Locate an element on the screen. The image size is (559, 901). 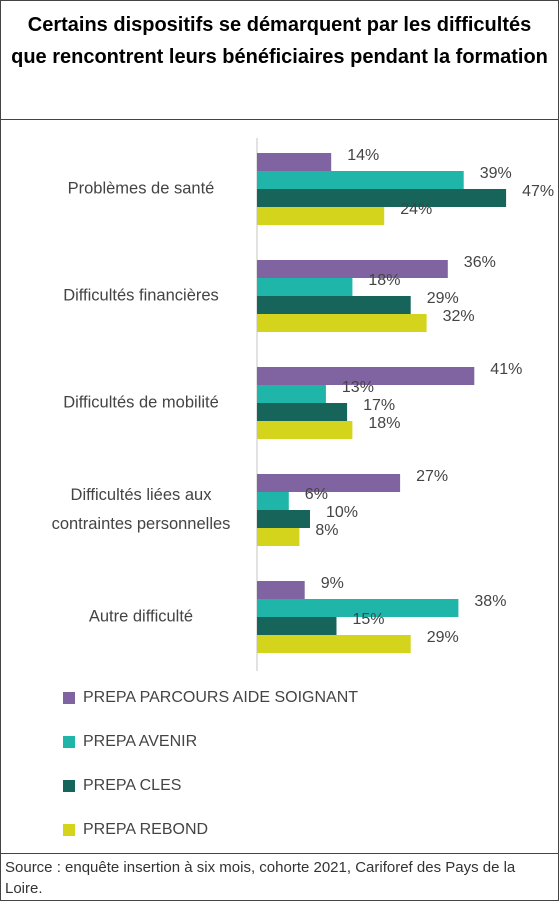
data-label: 41% is located at coordinates (506, 369).